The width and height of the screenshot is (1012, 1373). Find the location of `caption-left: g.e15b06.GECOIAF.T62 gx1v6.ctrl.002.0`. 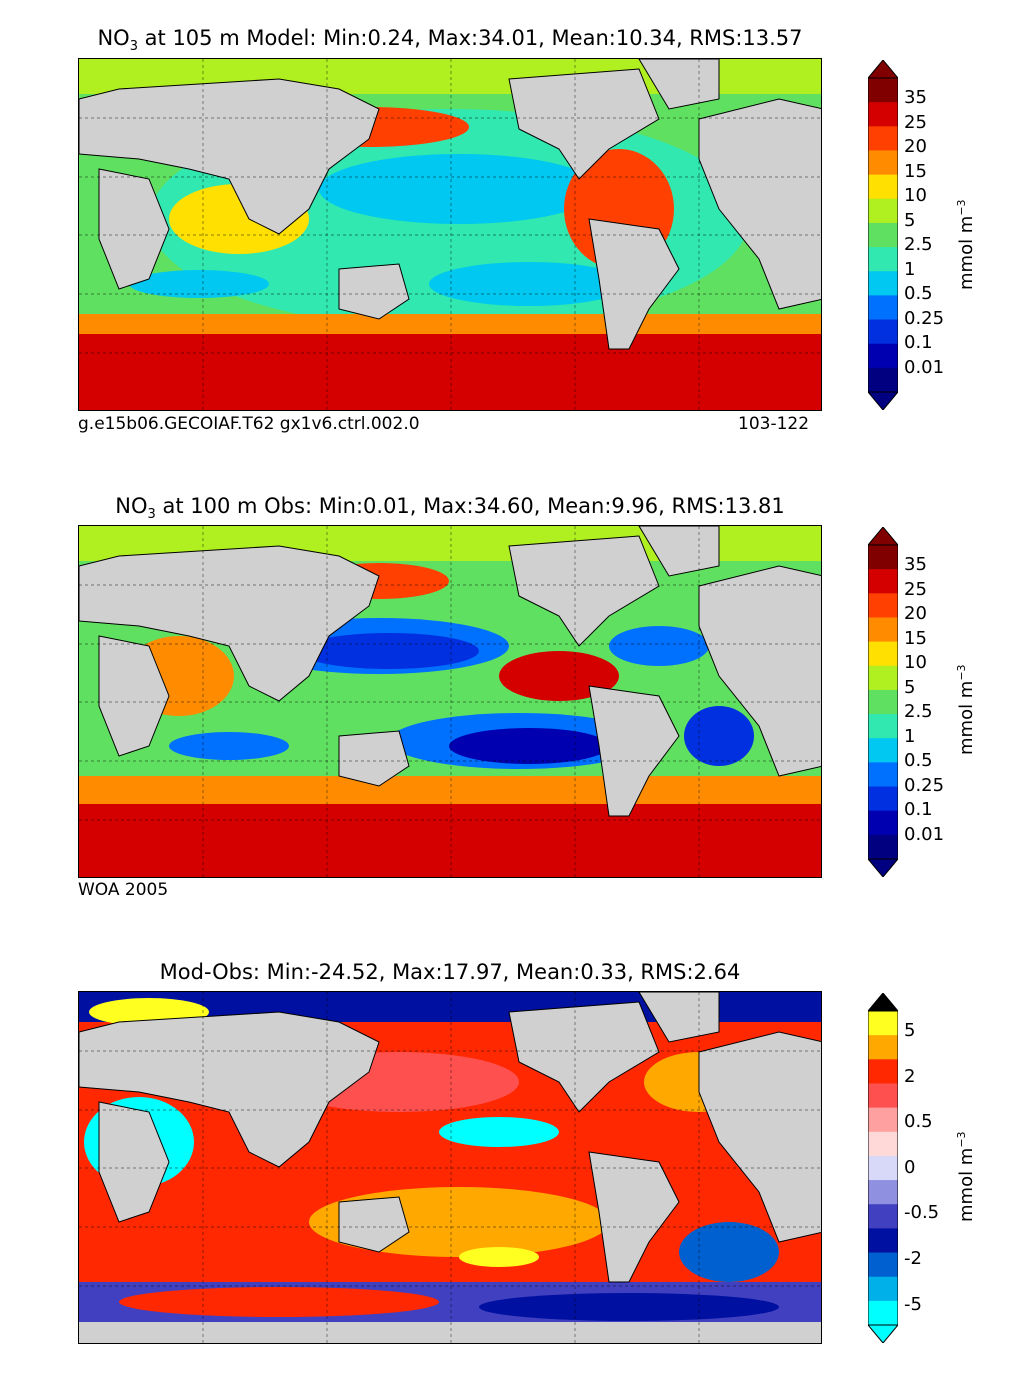

caption-left: g.e15b06.GECOIAF.T62 gx1v6.ctrl.002.0 is located at coordinates (249, 424).